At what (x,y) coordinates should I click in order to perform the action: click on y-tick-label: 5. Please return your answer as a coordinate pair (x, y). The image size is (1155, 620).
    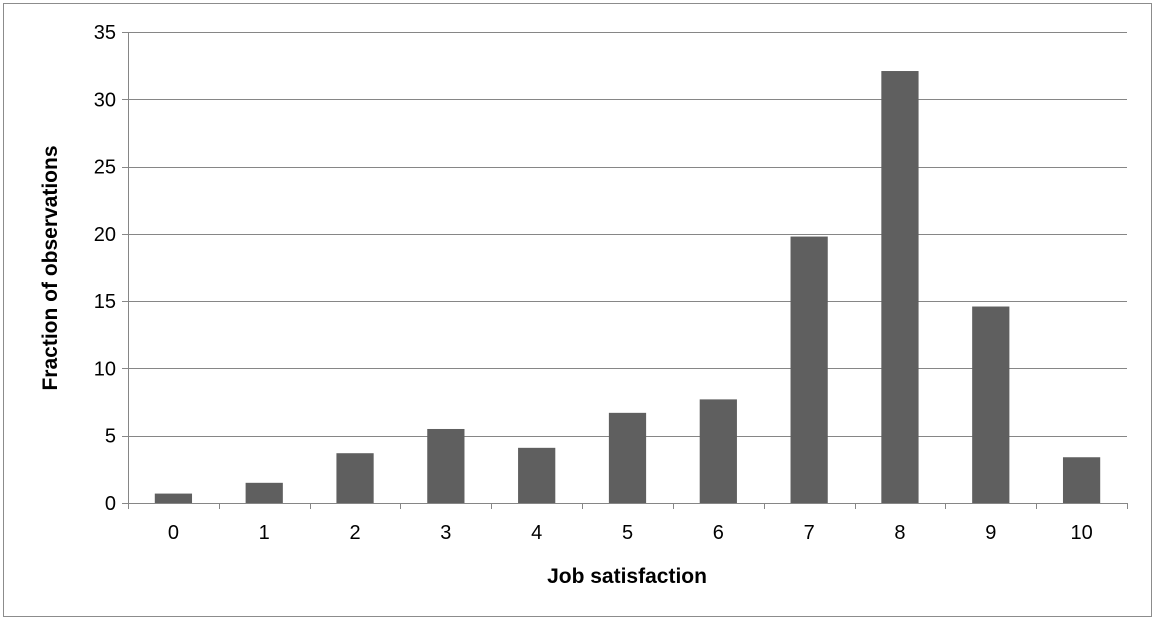
    Looking at the image, I should click on (110, 437).